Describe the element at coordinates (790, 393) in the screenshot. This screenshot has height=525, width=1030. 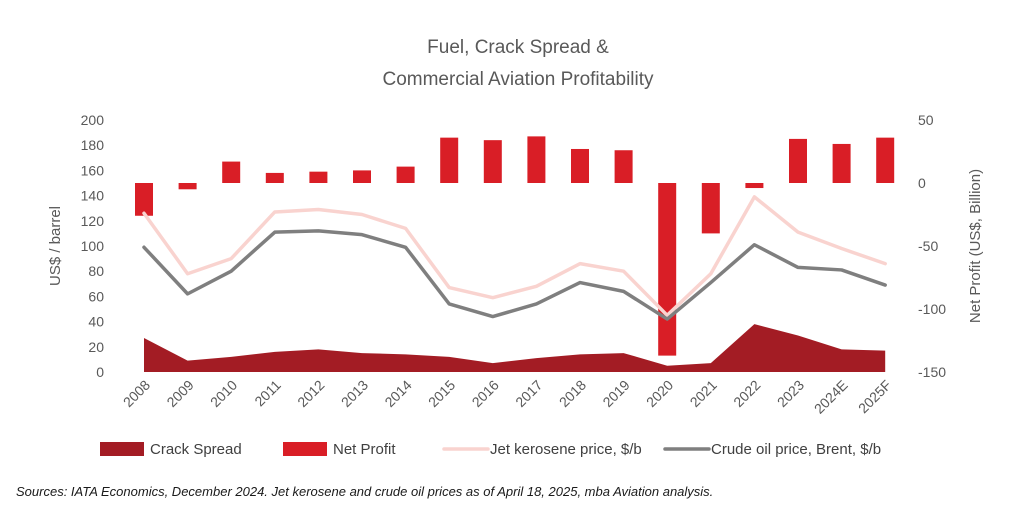
I see `x-tick-label: 2023` at that location.